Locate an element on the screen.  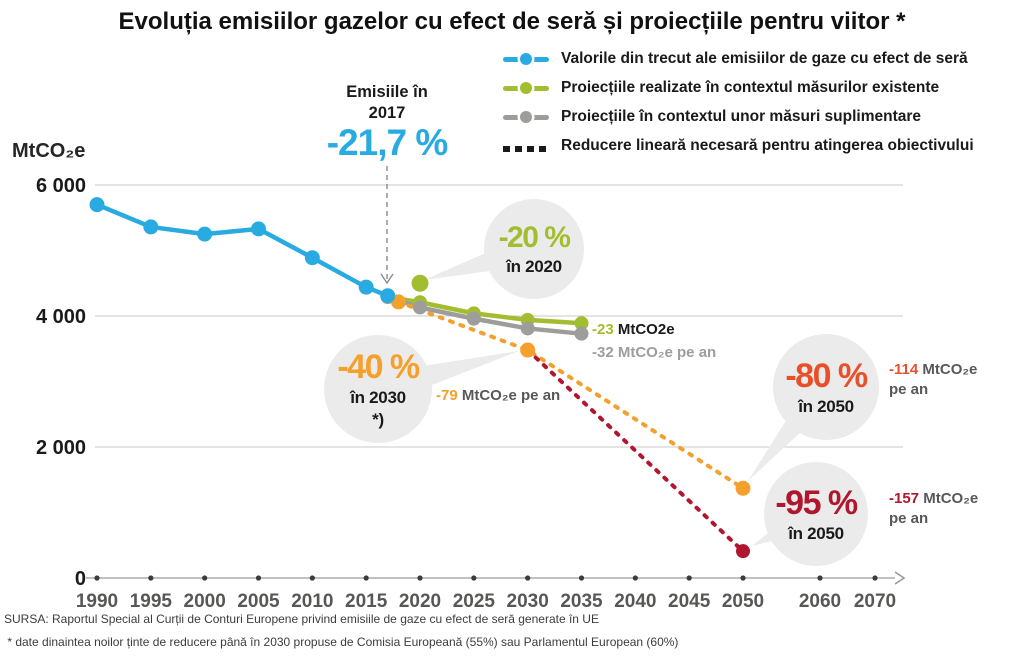
callout-year: în 2020 is located at coordinates (534, 266).